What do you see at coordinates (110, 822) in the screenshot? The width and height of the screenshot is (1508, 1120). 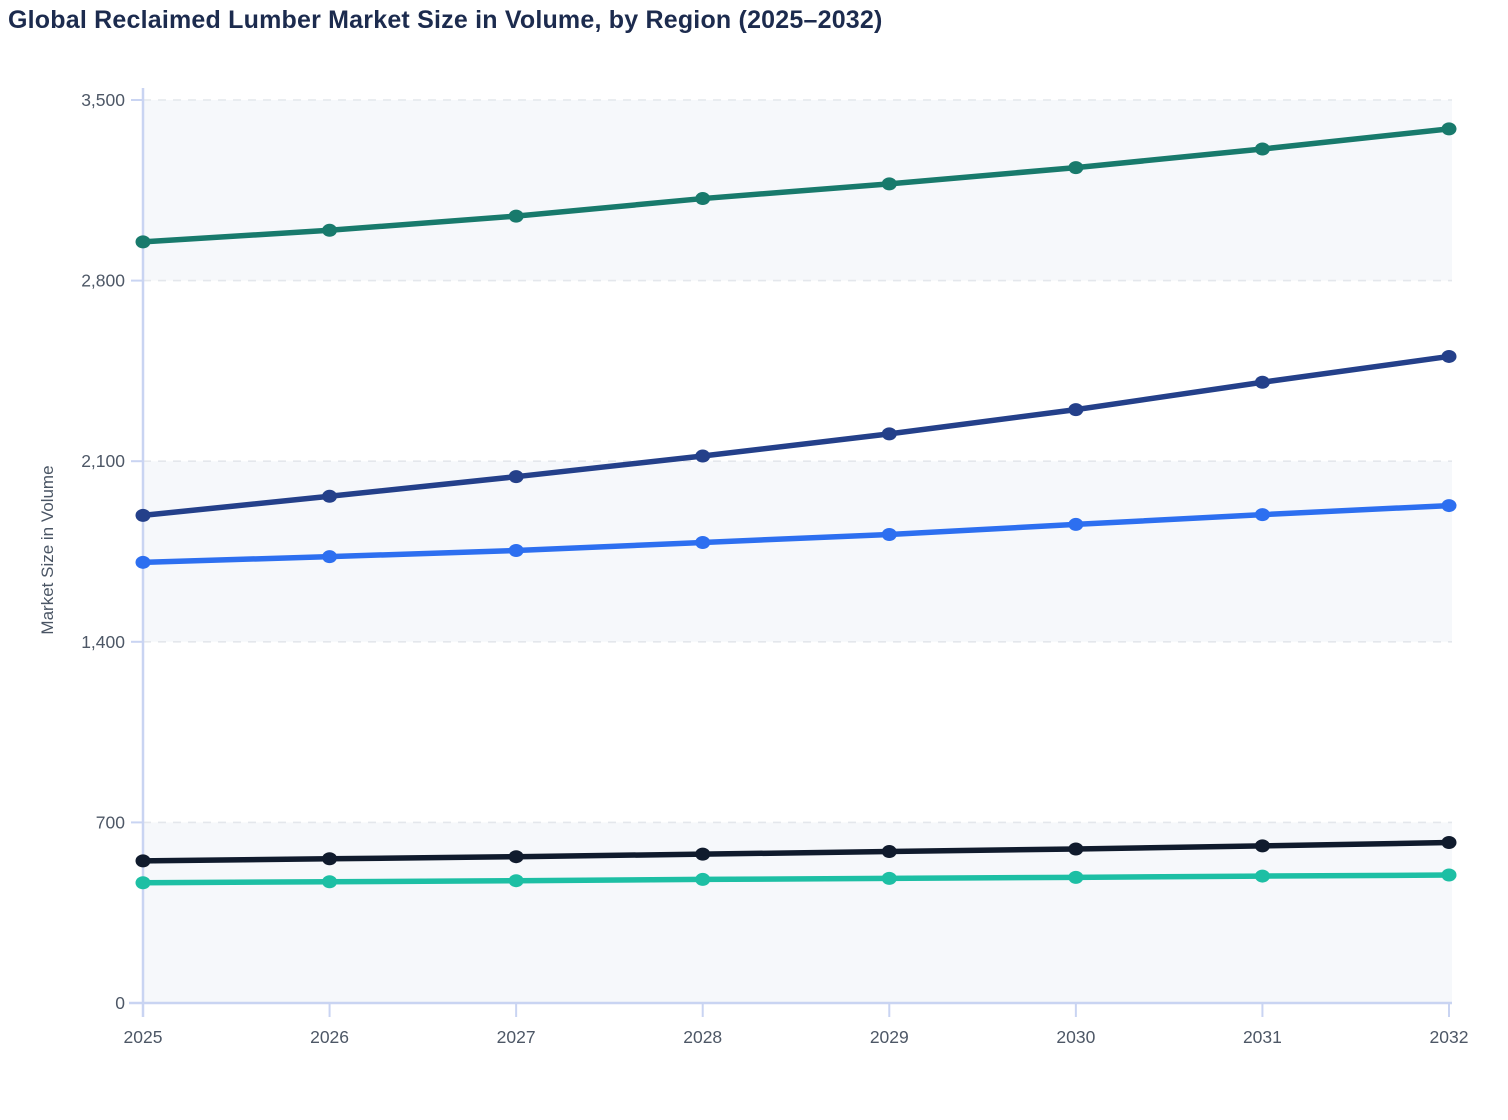 I see `y-tick-label: 700` at bounding box center [110, 822].